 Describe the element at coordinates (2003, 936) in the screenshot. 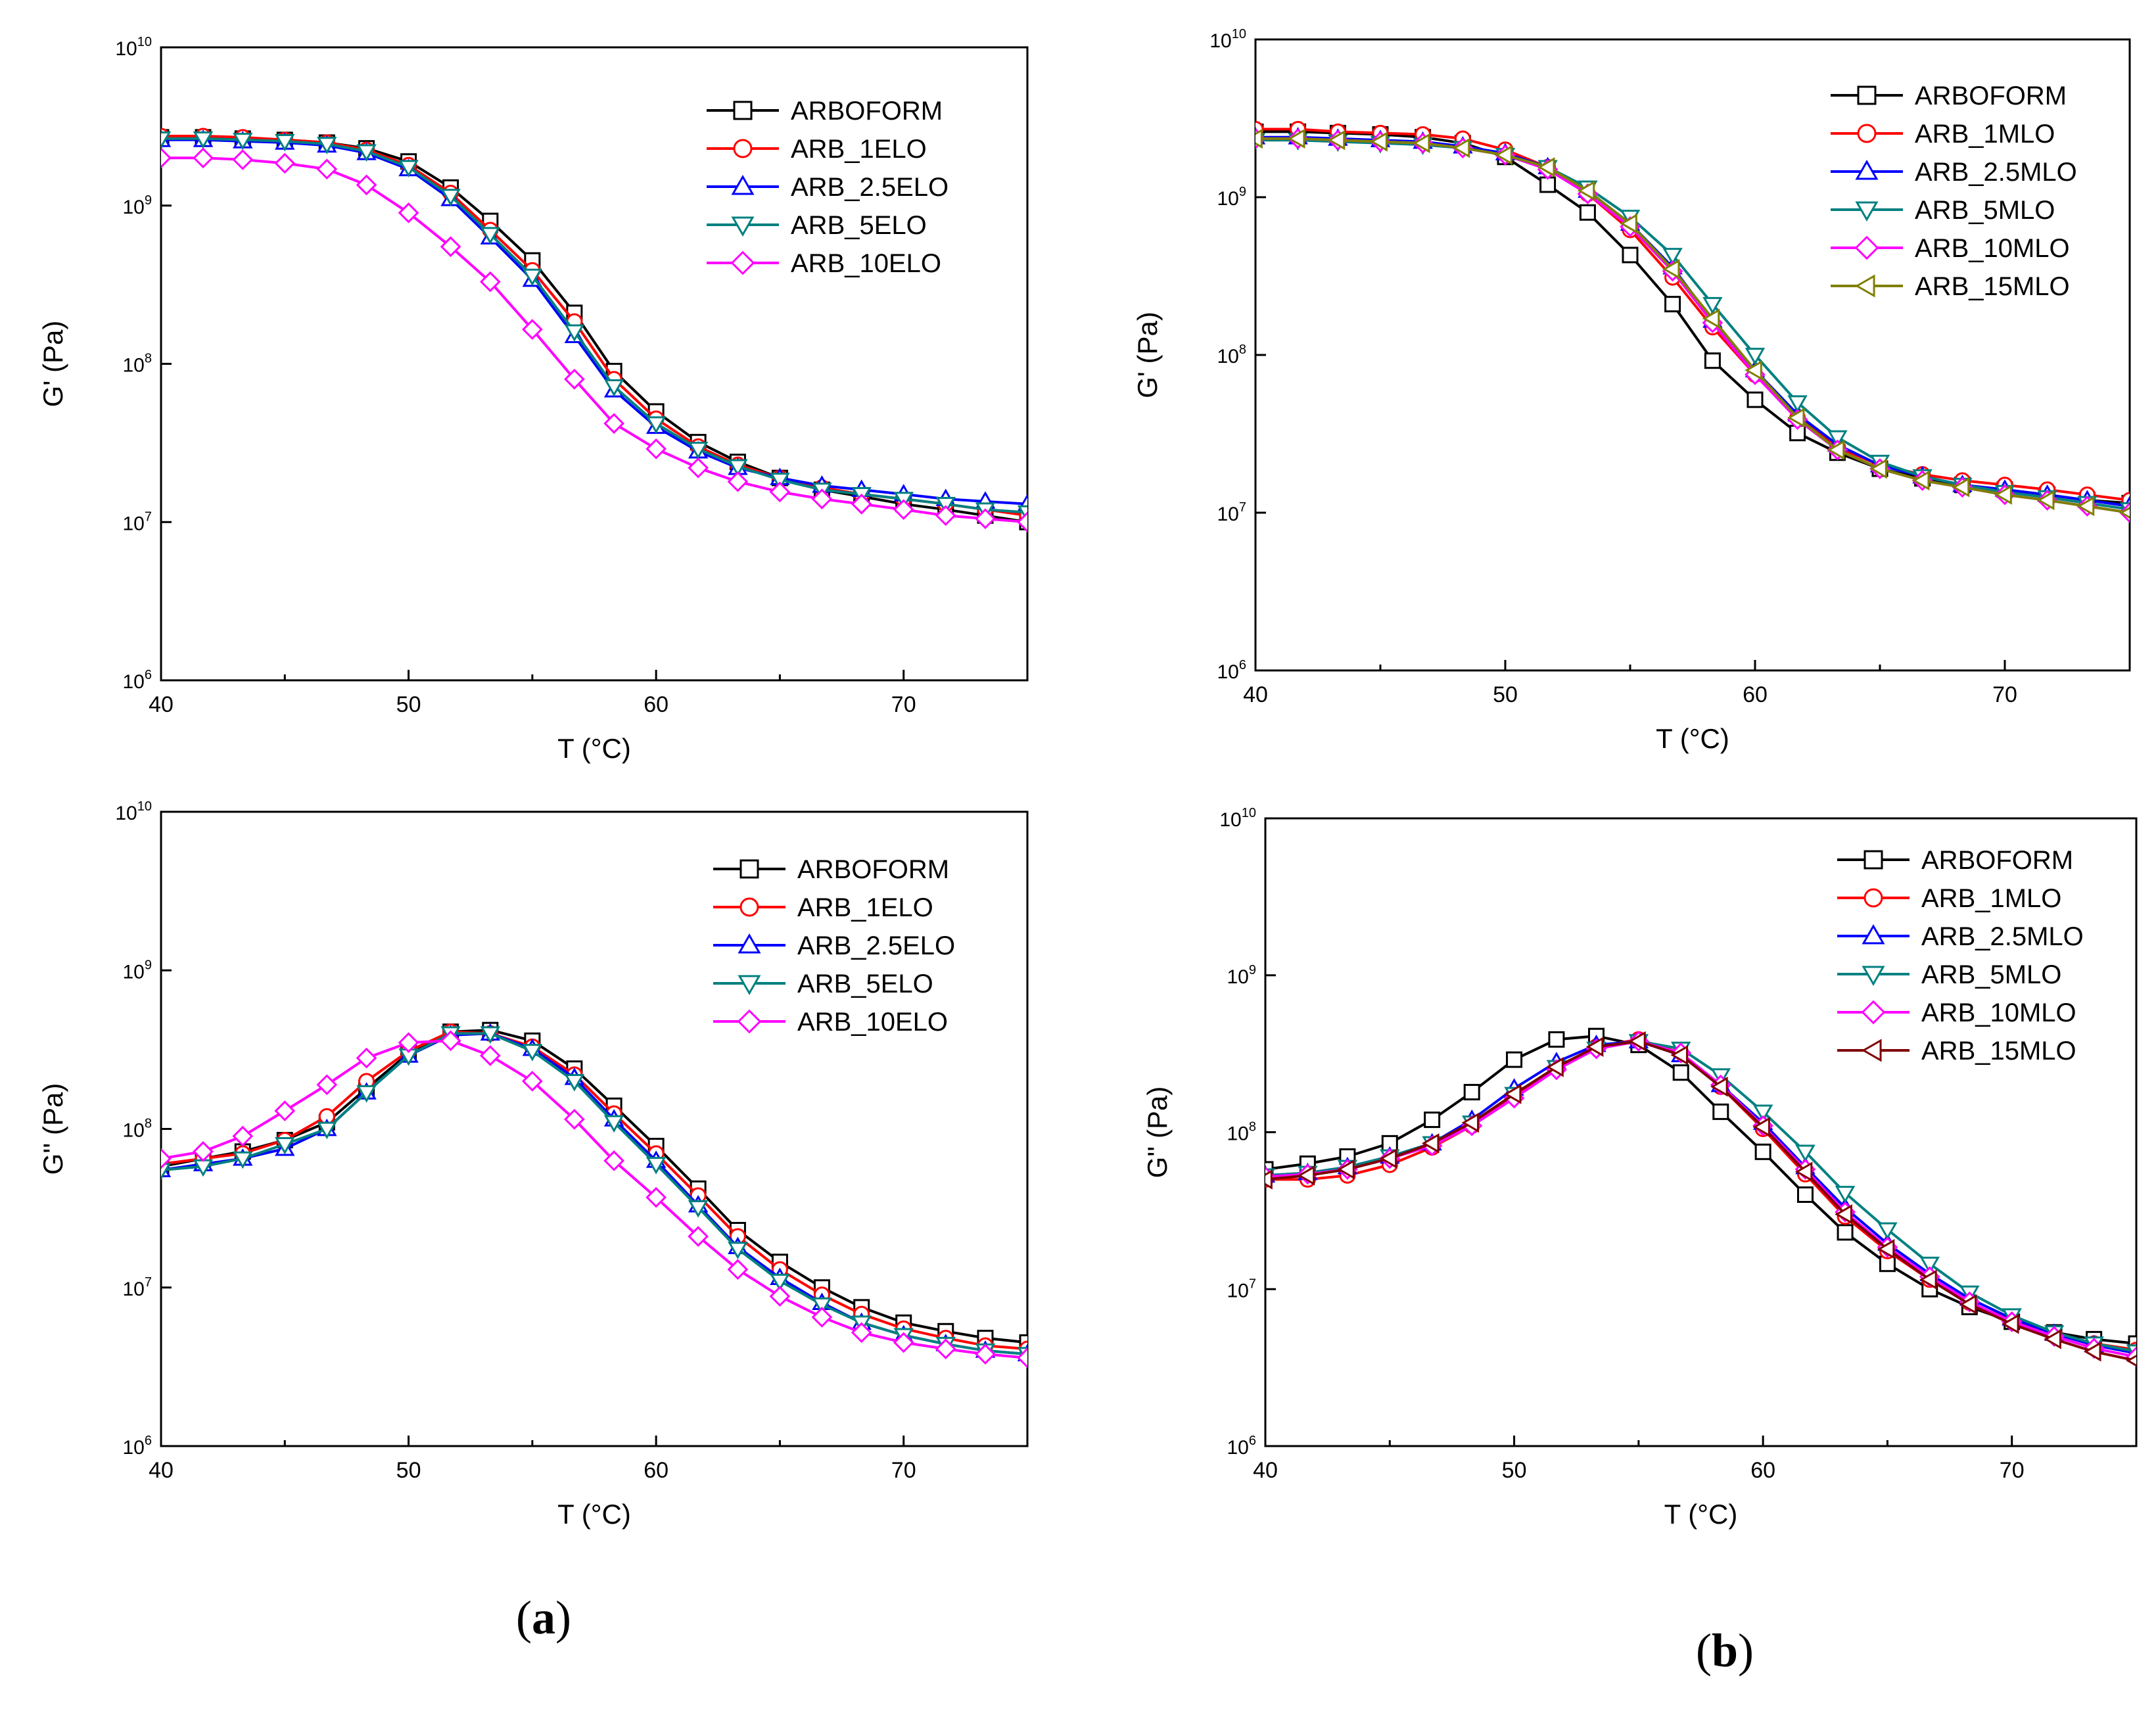

I see `legend-label: ARB_2.5MLO` at that location.